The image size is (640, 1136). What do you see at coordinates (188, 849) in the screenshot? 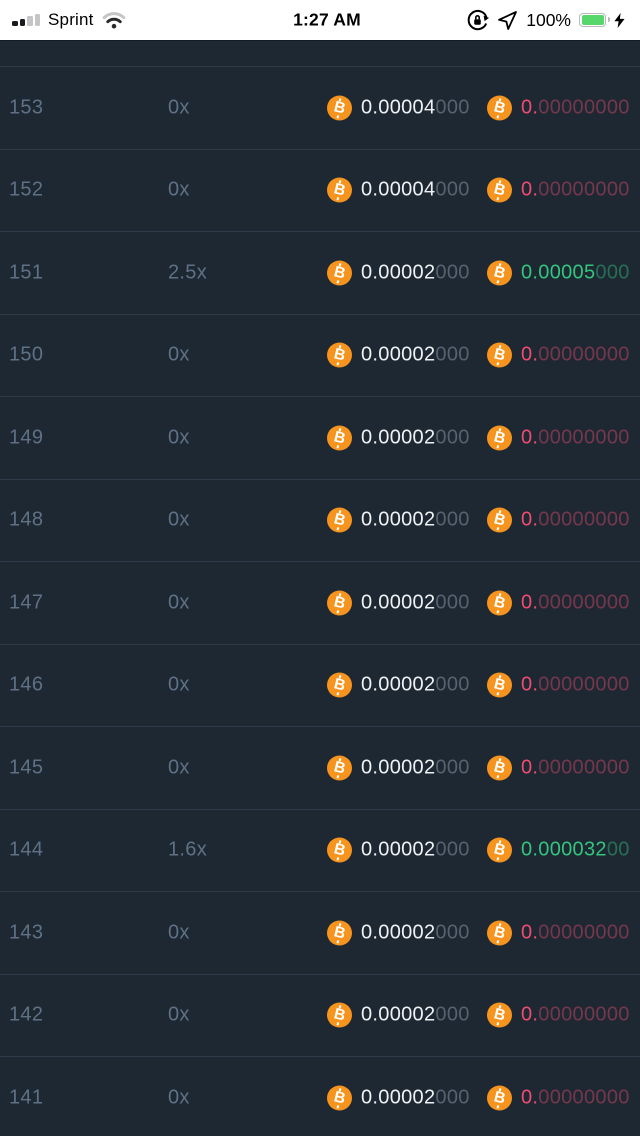
I see `multiplier: 1.6x` at bounding box center [188, 849].